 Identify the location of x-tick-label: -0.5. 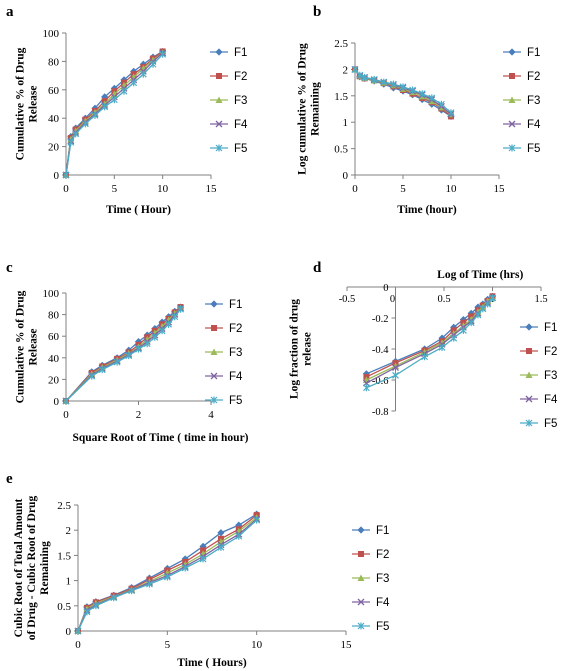
(347, 299).